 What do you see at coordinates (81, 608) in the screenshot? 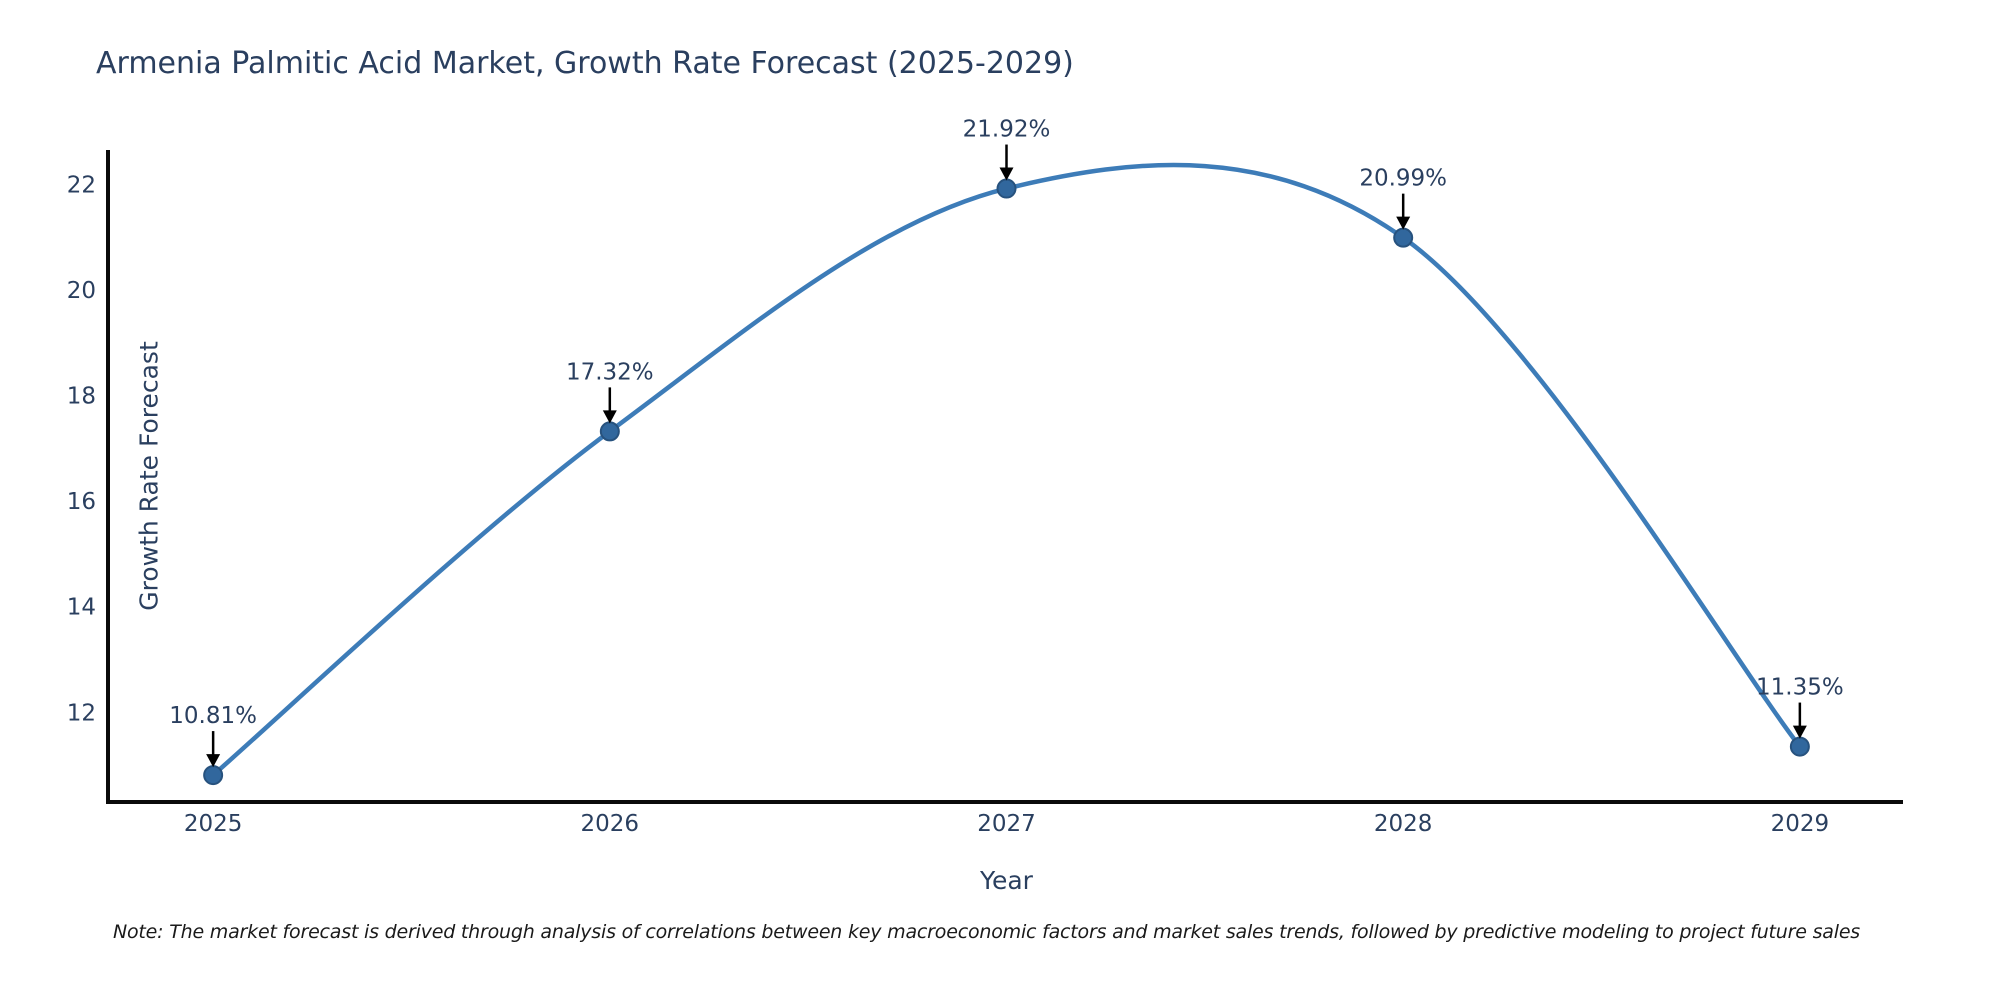
I see `y-tick-label: 14` at bounding box center [81, 608].